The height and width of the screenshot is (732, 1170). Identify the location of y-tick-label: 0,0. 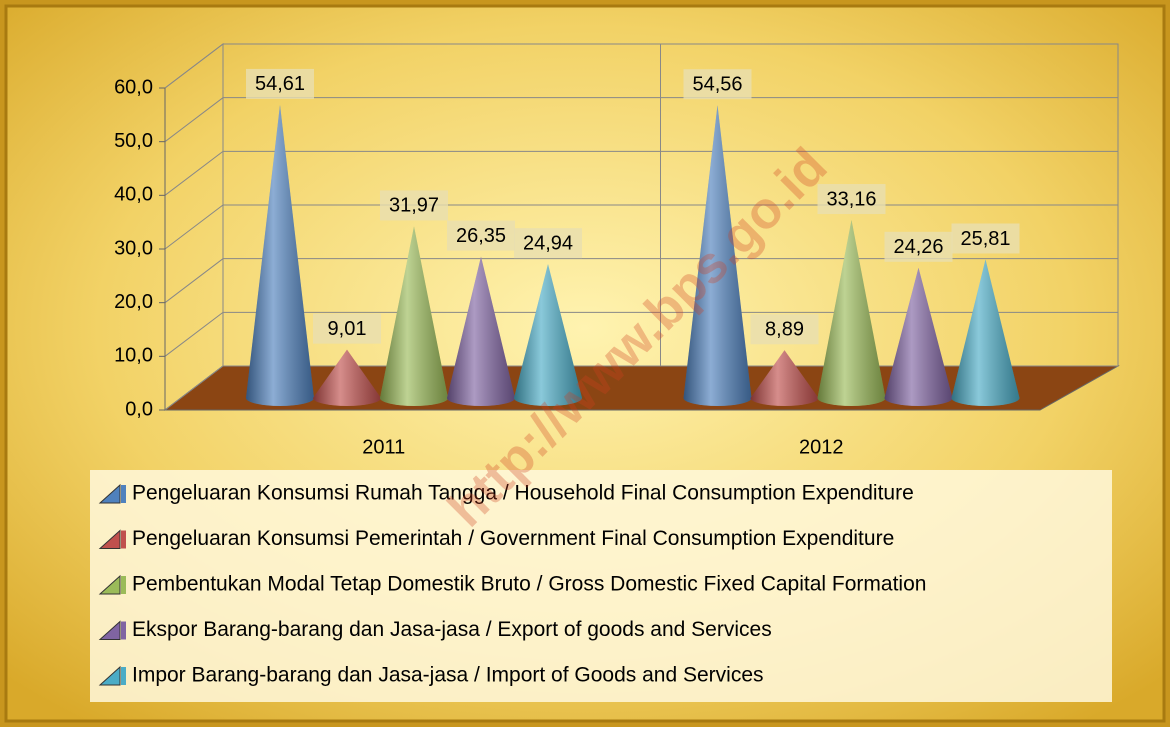
(139, 409).